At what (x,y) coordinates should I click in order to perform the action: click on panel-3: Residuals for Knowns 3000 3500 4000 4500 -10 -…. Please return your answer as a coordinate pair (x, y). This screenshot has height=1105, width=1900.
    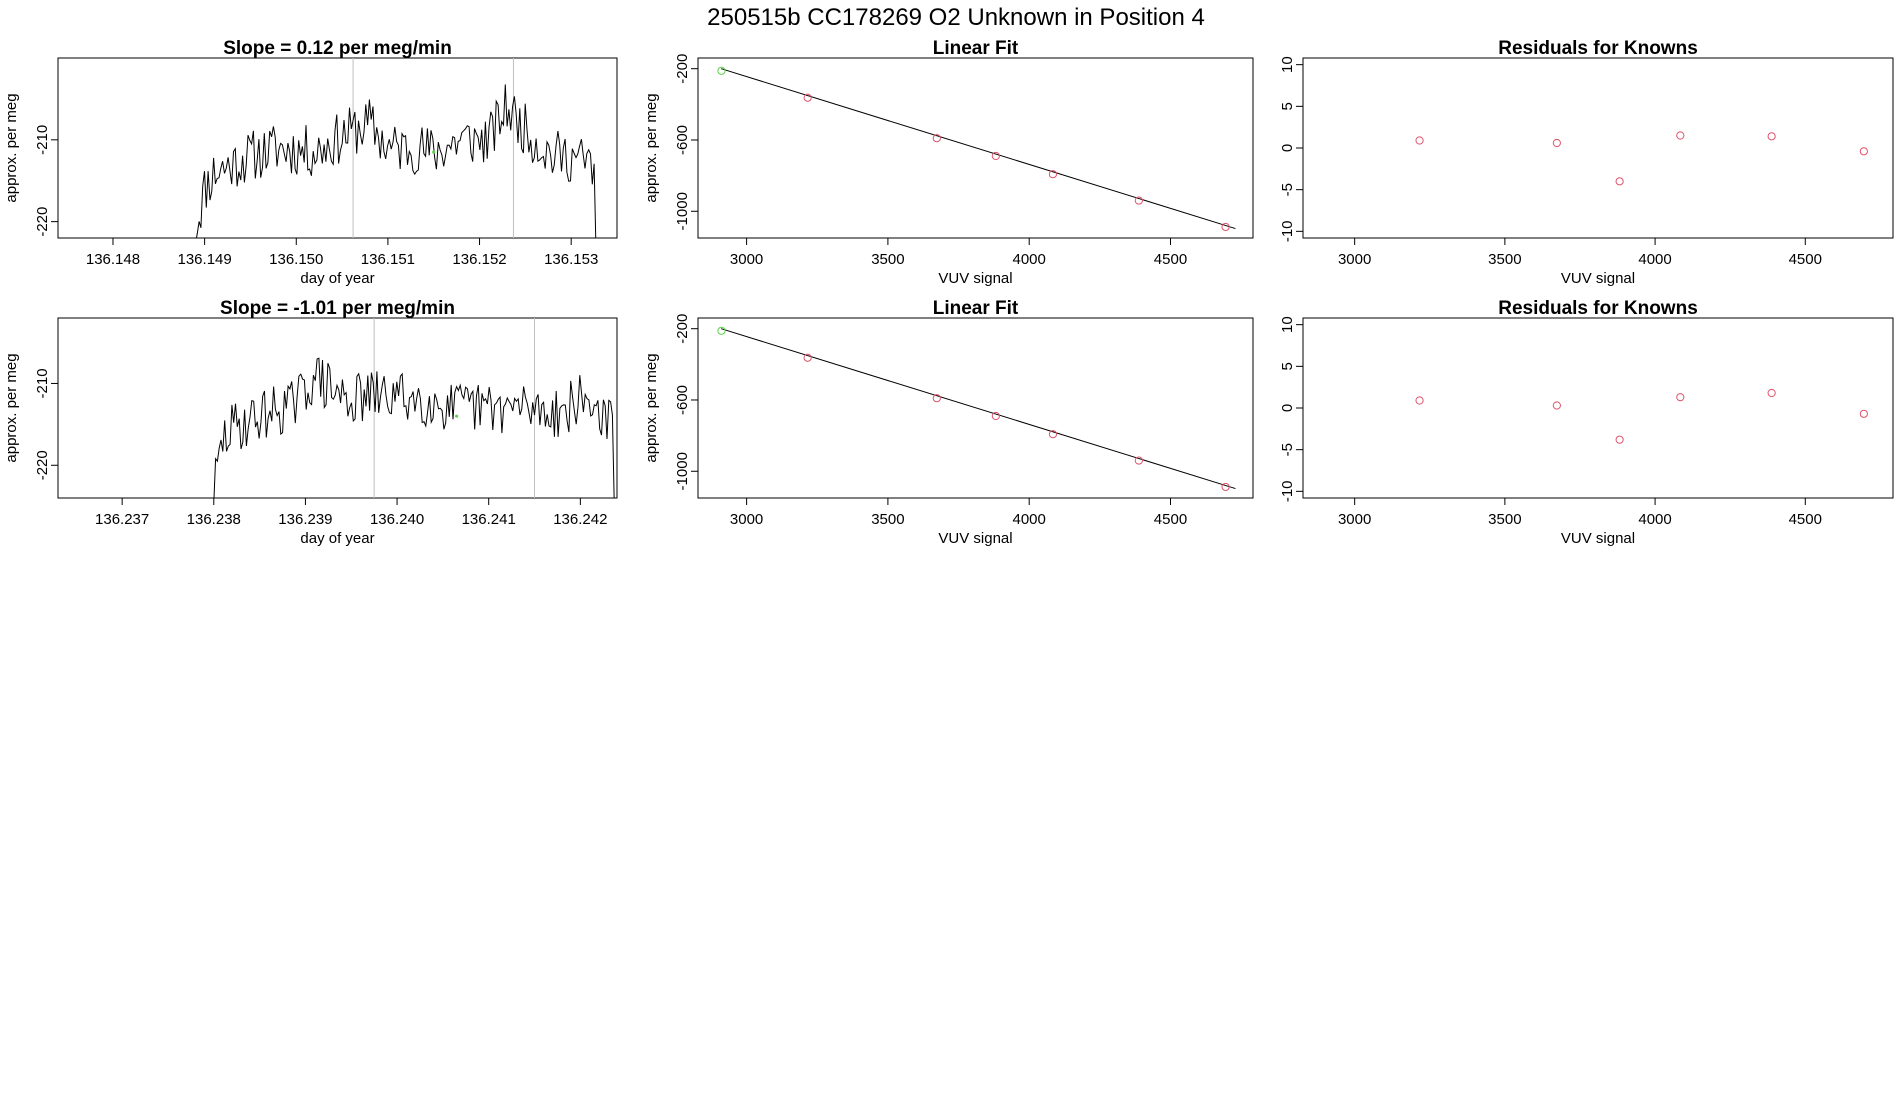
    Looking at the image, I should click on (1586, 162).